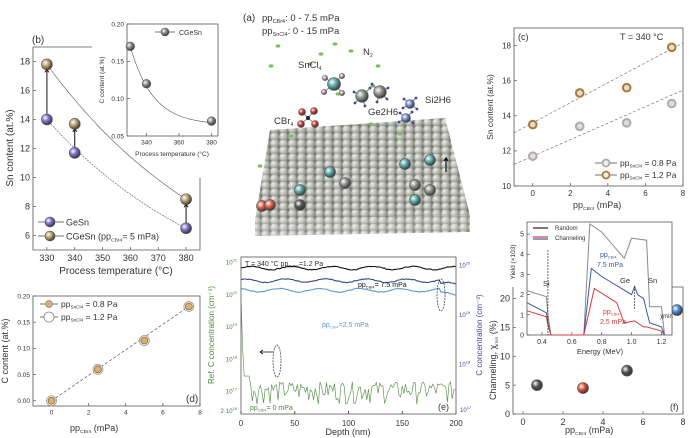 The image size is (696, 438). What do you see at coordinates (572, 342) in the screenshot?
I see `x-tick-label: 0.6` at bounding box center [572, 342].